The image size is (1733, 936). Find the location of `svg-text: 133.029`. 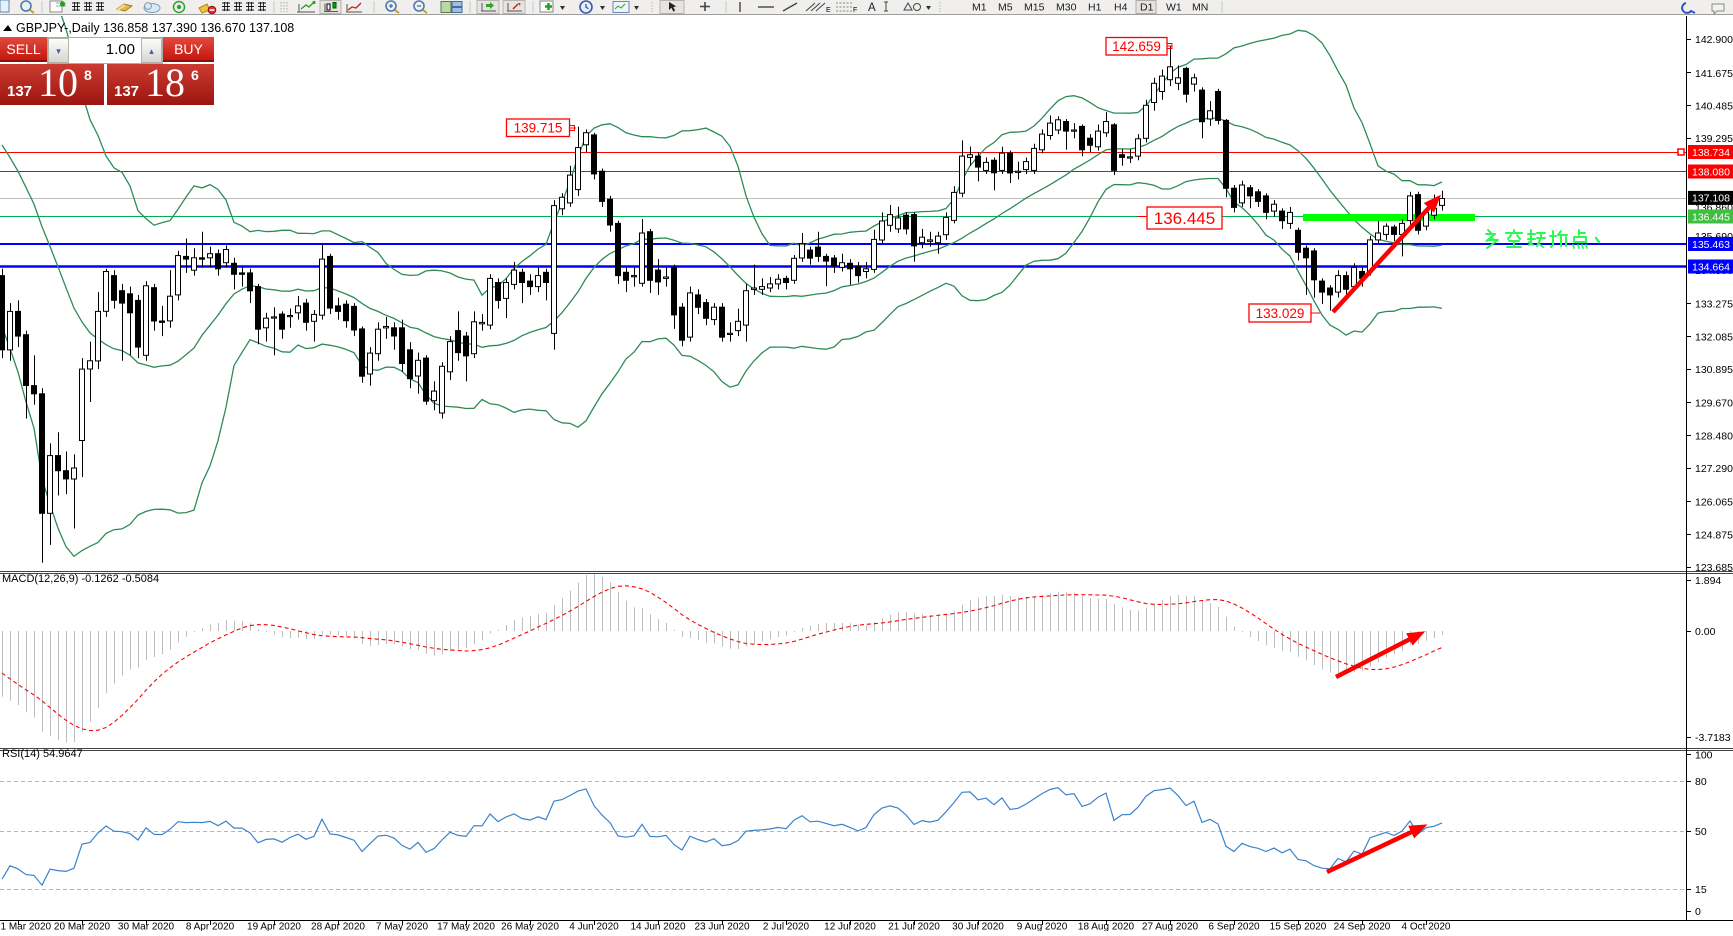

svg-text: 133.029 is located at coordinates (1280, 313).